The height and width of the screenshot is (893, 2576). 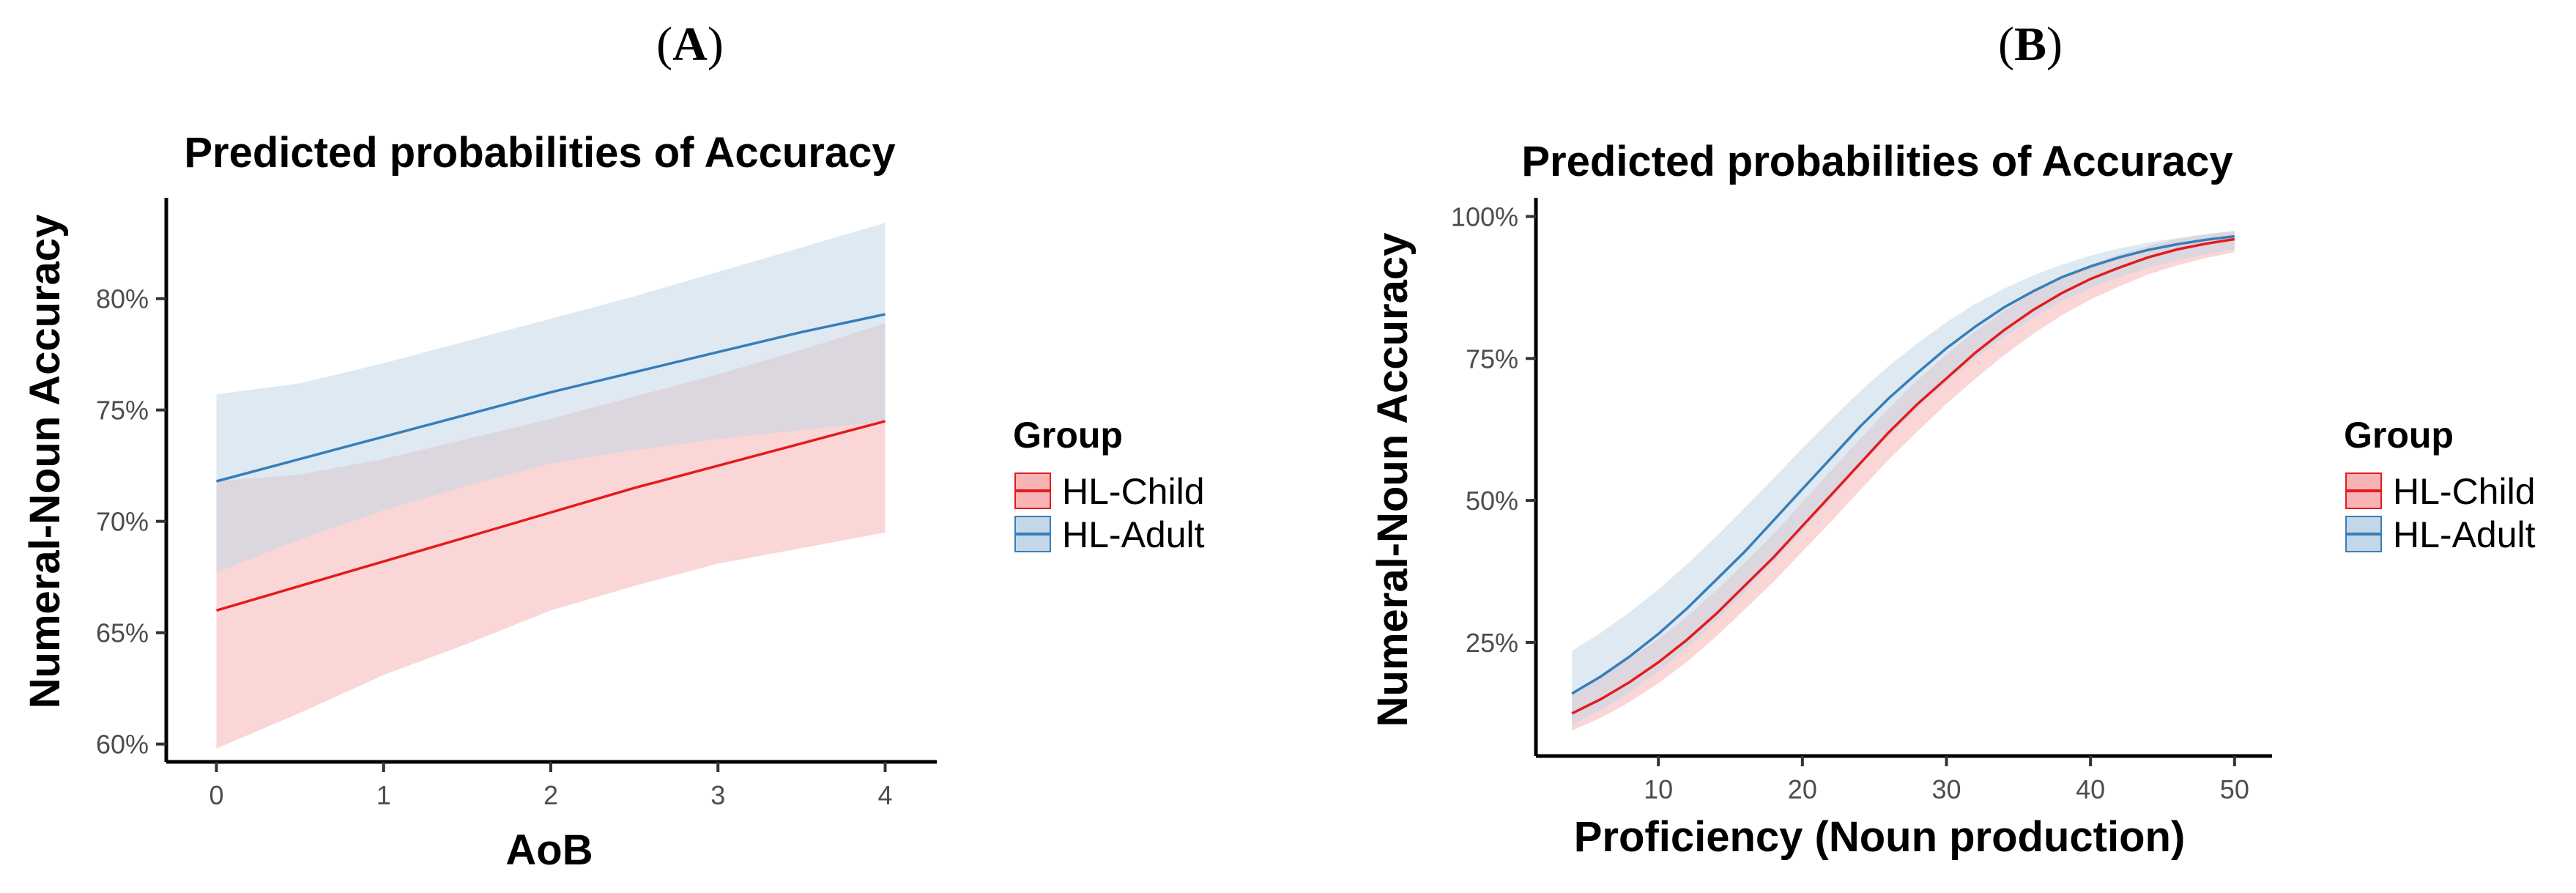 I want to click on chart-a-y-axis-title: Numeral-Noun Accuracy, so click(x=45, y=462).